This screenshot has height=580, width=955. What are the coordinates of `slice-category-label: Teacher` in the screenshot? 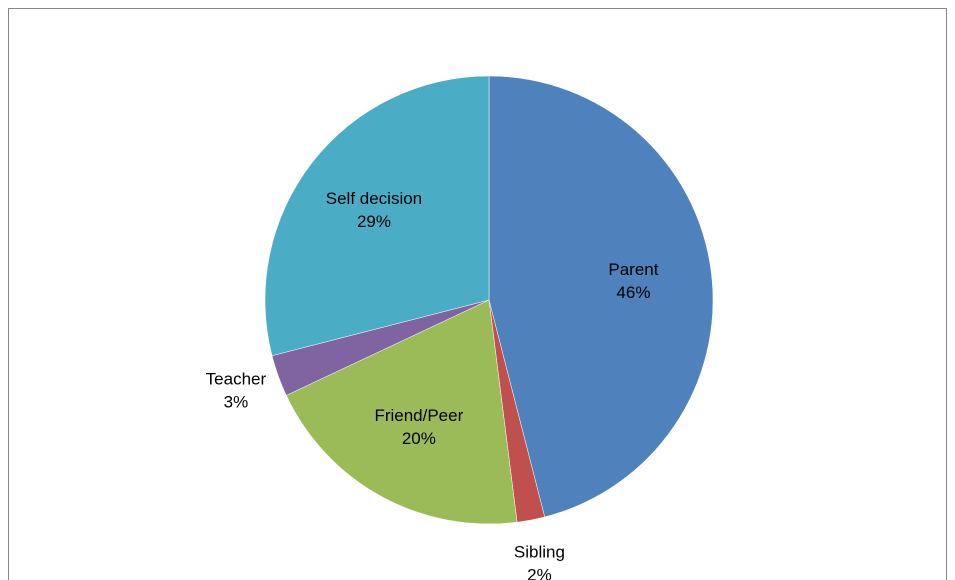 It's located at (236, 379).